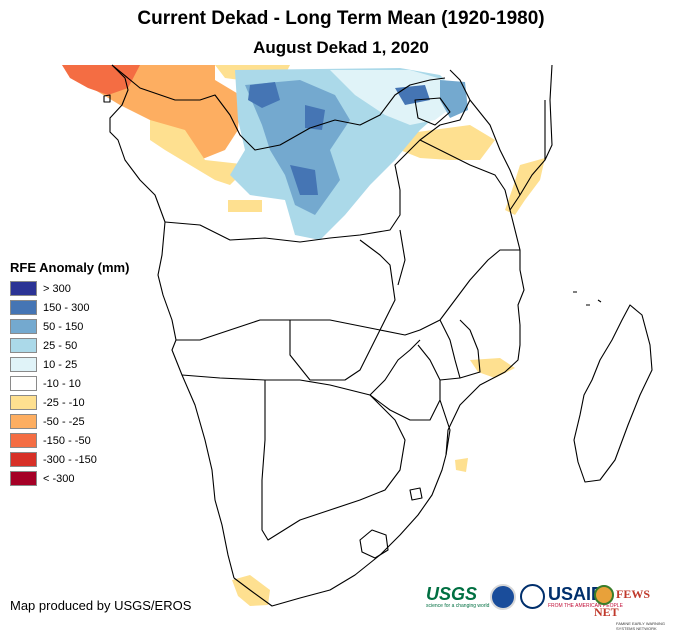  What do you see at coordinates (585, 606) in the screenshot?
I see `usaid-logo-tagline: FROM THE AMERICAN PEOPLE` at bounding box center [585, 606].